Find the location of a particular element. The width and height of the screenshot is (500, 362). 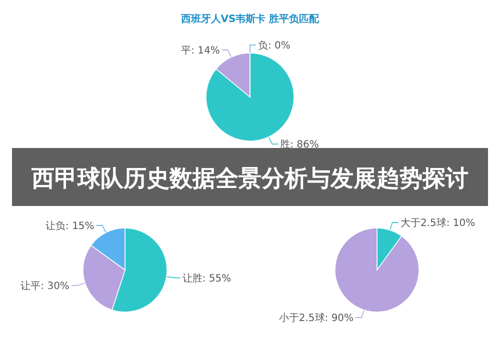

slice-label: 让平 is located at coordinates (30, 286).